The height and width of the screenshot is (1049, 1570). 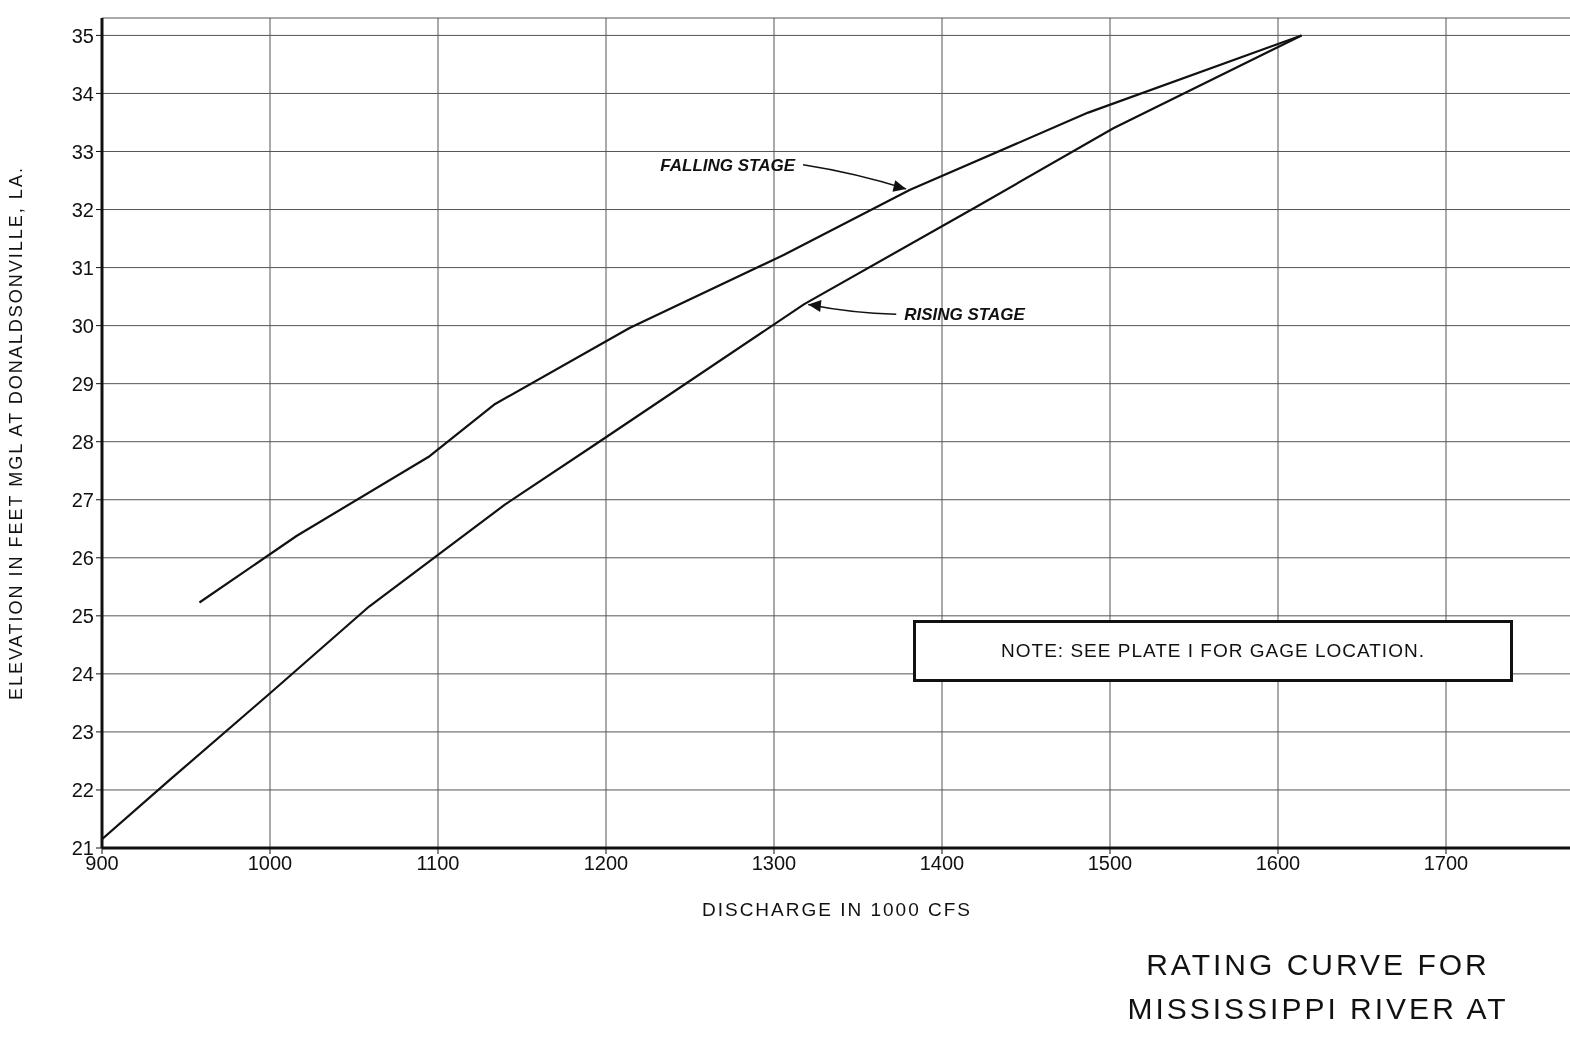 What do you see at coordinates (82, 383) in the screenshot?
I see `y-tick-label: 29` at bounding box center [82, 383].